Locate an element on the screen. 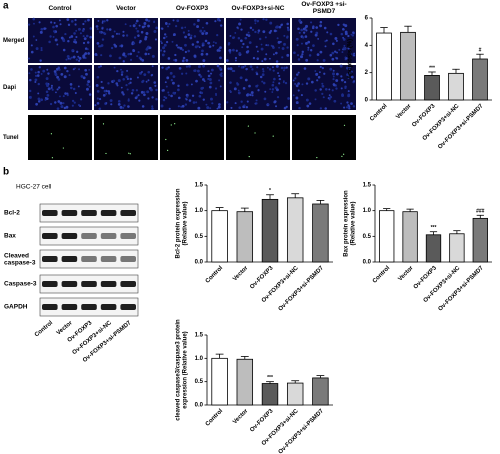 The height and width of the screenshot is (454, 500). x-tick-label: Ov-FOXP3+si-PSMD7 is located at coordinates (302, 289).